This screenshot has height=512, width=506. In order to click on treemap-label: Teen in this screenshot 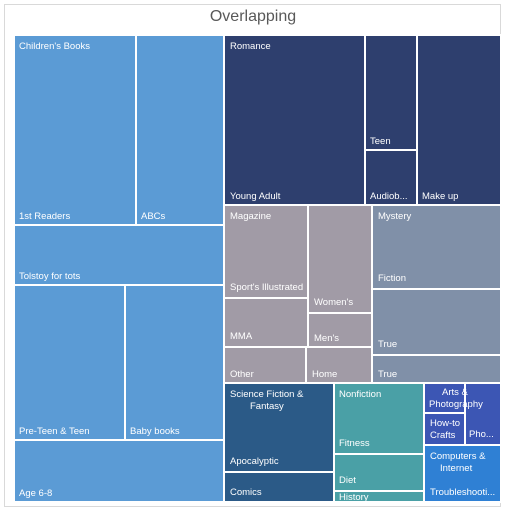, I will do `click(380, 141)`.